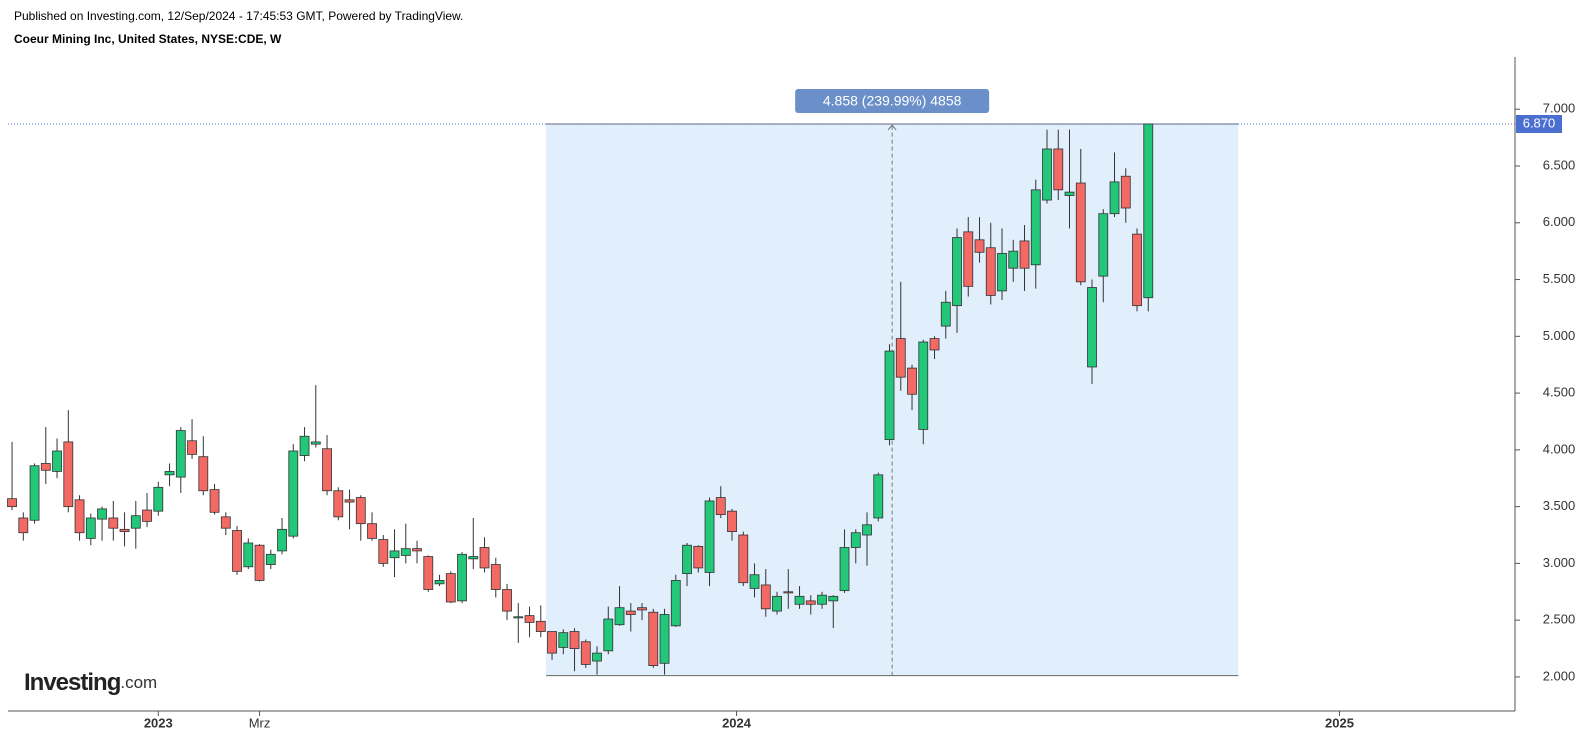 The height and width of the screenshot is (756, 1593). What do you see at coordinates (1559, 108) in the screenshot?
I see `y-tick-label: 7.000` at bounding box center [1559, 108].